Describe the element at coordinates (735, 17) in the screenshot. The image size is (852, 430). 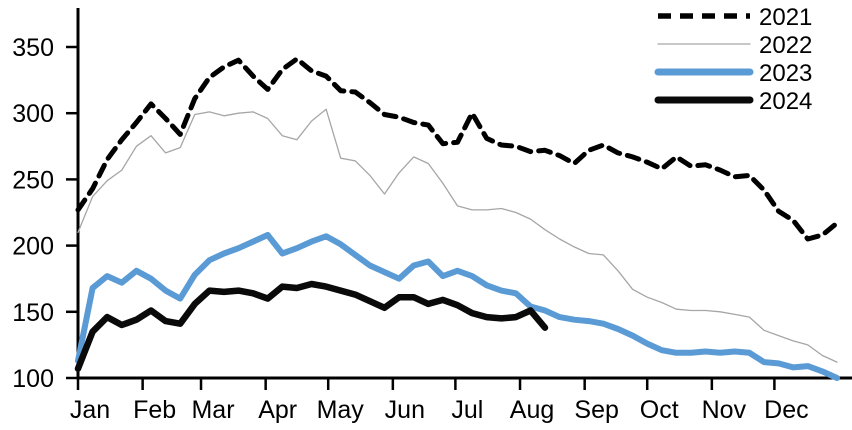
I see `legend-item-2021: 2021` at that location.